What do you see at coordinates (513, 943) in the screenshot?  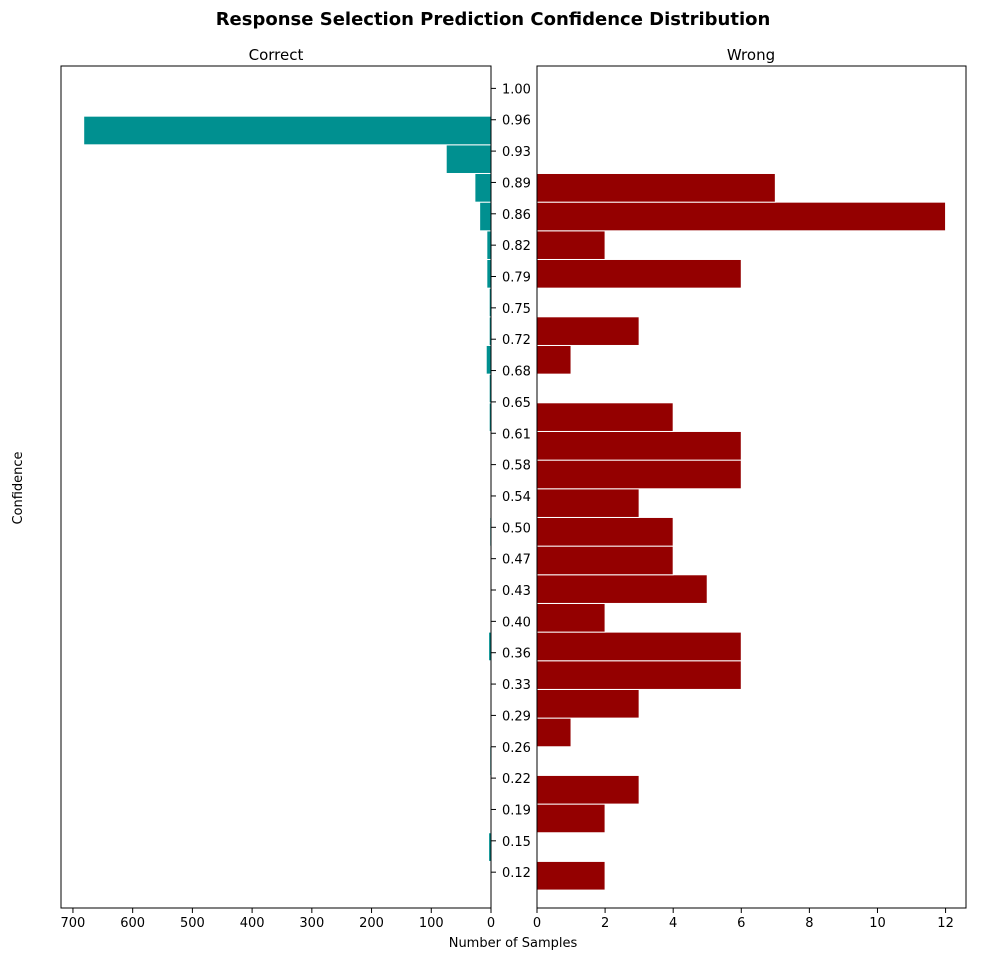 I see `x-axis-label: Number of Samples` at bounding box center [513, 943].